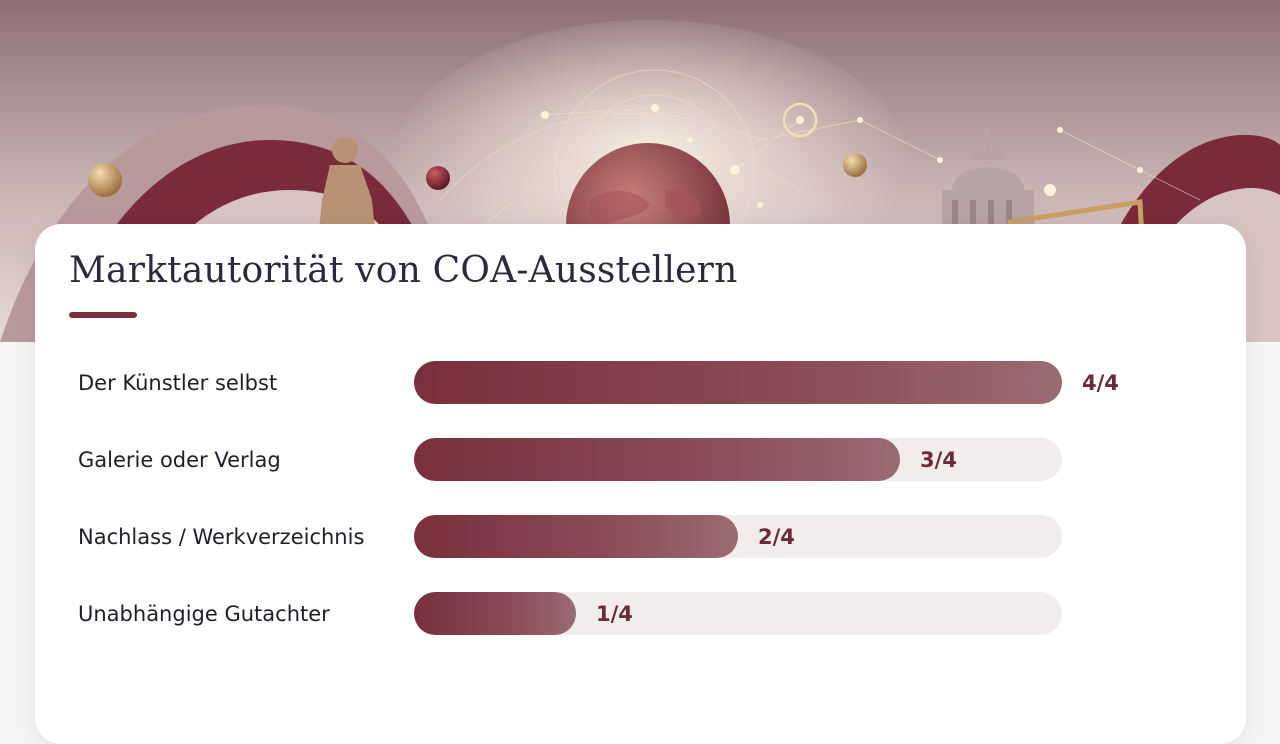 The height and width of the screenshot is (744, 1280). What do you see at coordinates (1100, 383) in the screenshot?
I see `value-label: 4/4` at bounding box center [1100, 383].